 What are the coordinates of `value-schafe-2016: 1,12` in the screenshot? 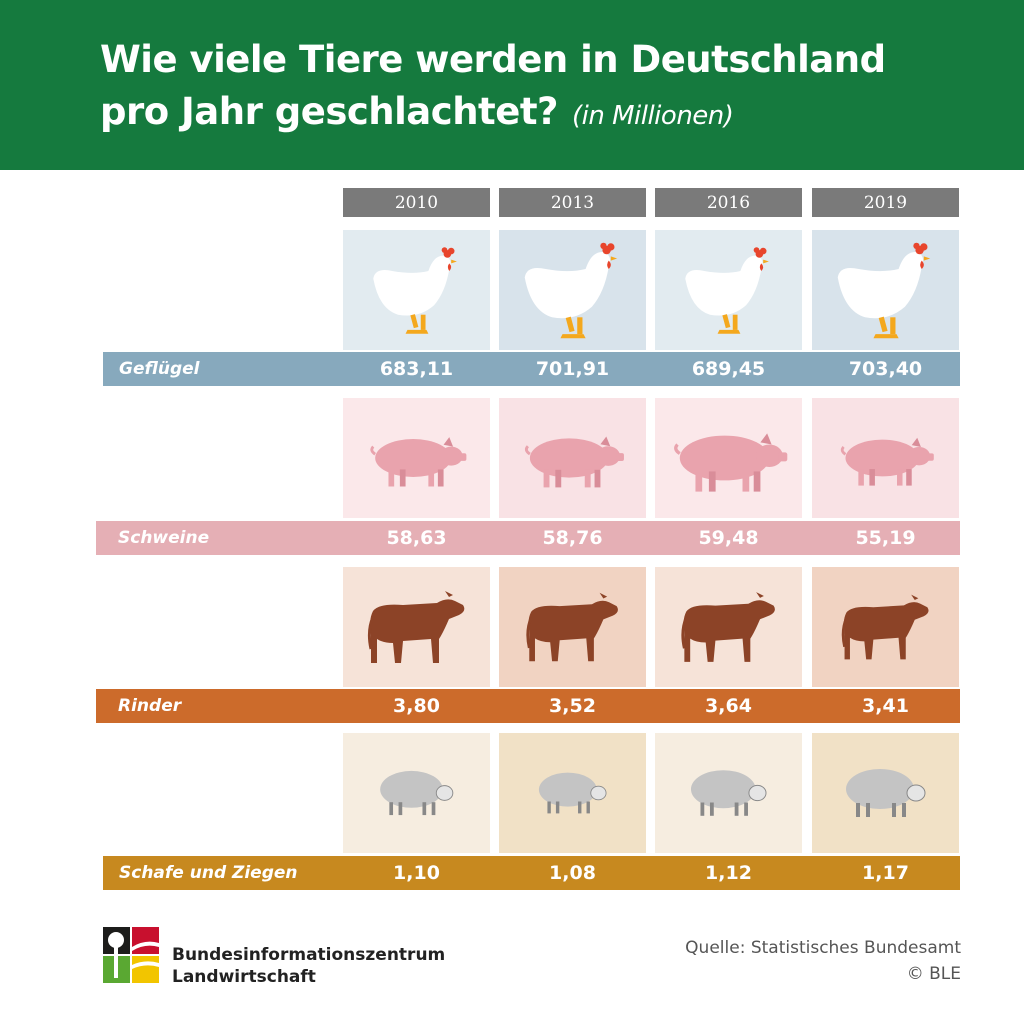 It's located at (728, 873).